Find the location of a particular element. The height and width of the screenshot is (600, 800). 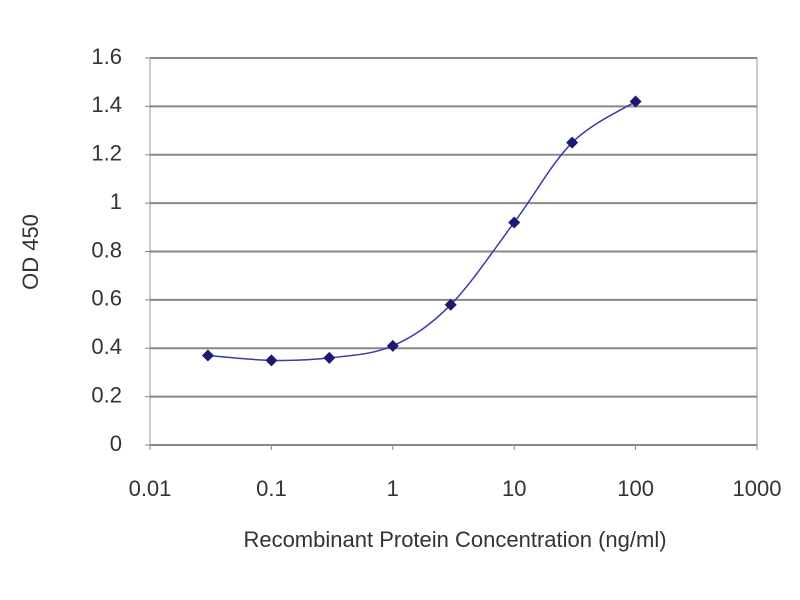

y-tick-label: 1 is located at coordinates (116, 201).